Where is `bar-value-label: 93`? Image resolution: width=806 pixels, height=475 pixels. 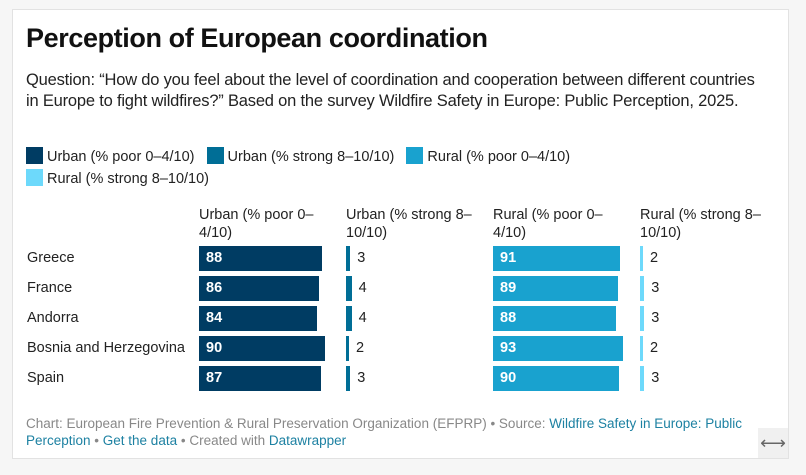 bar-value-label: 93 is located at coordinates (508, 348).